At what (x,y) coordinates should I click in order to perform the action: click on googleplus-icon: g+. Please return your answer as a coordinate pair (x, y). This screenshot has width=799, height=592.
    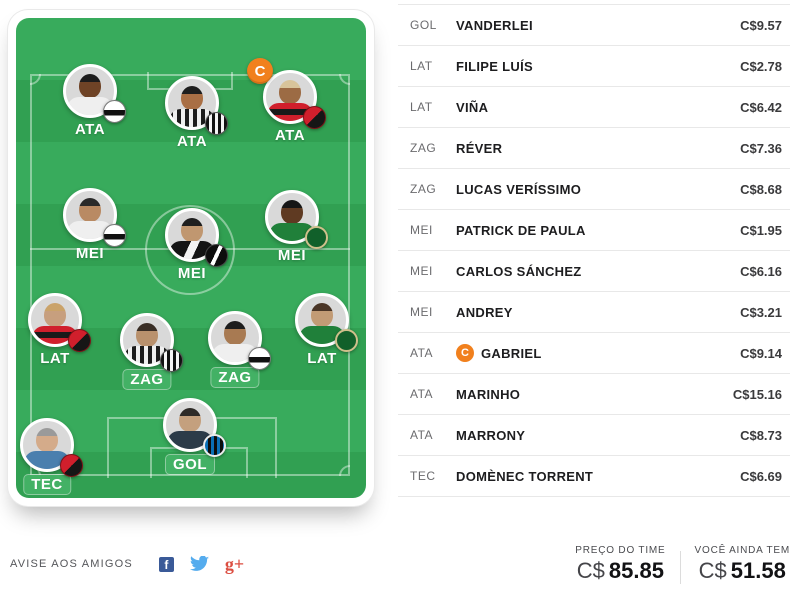
    Looking at the image, I should click on (234, 564).